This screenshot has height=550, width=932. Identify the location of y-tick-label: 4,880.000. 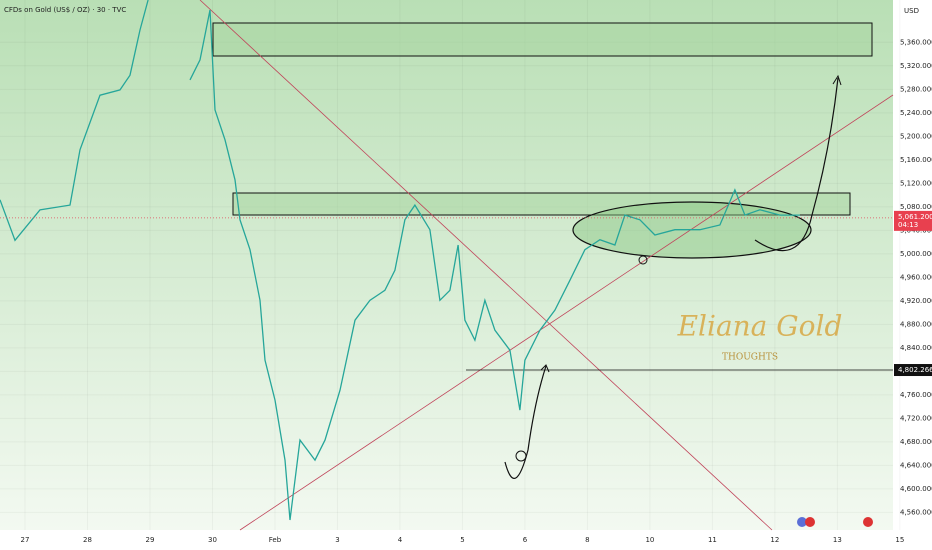
(916, 324).